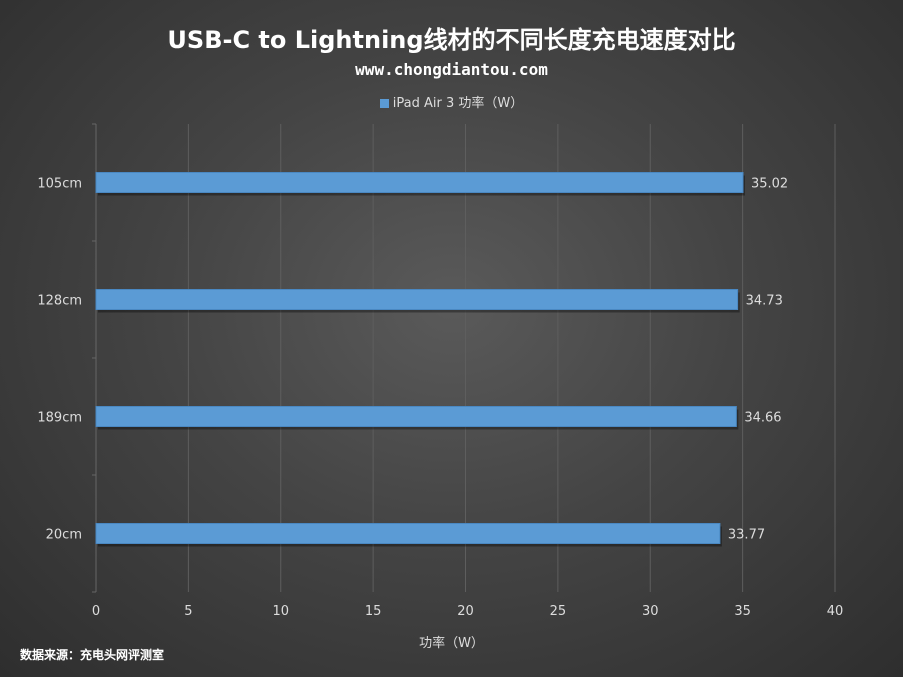  What do you see at coordinates (59, 418) in the screenshot?
I see `y-tick-label: 189cm` at bounding box center [59, 418].